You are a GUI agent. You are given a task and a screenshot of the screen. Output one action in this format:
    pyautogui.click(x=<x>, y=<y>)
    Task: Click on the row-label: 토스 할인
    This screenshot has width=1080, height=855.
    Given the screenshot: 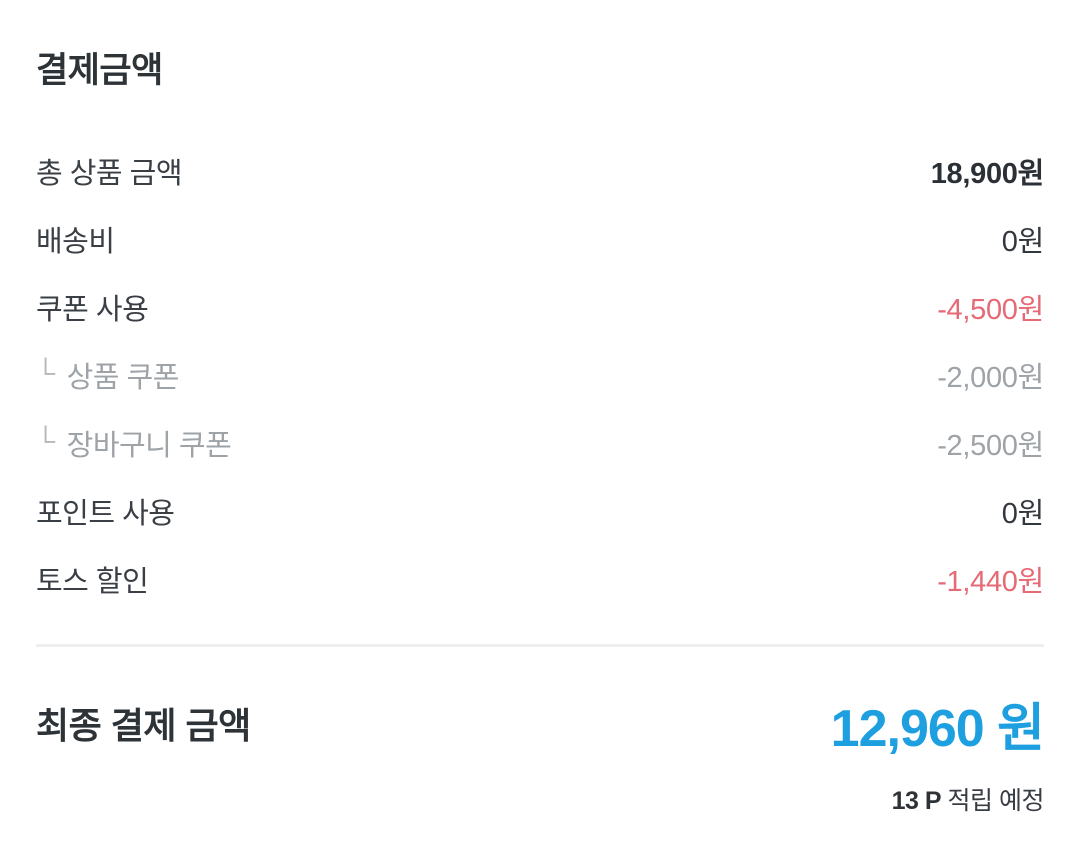 What is the action you would take?
    pyautogui.click(x=92, y=582)
    